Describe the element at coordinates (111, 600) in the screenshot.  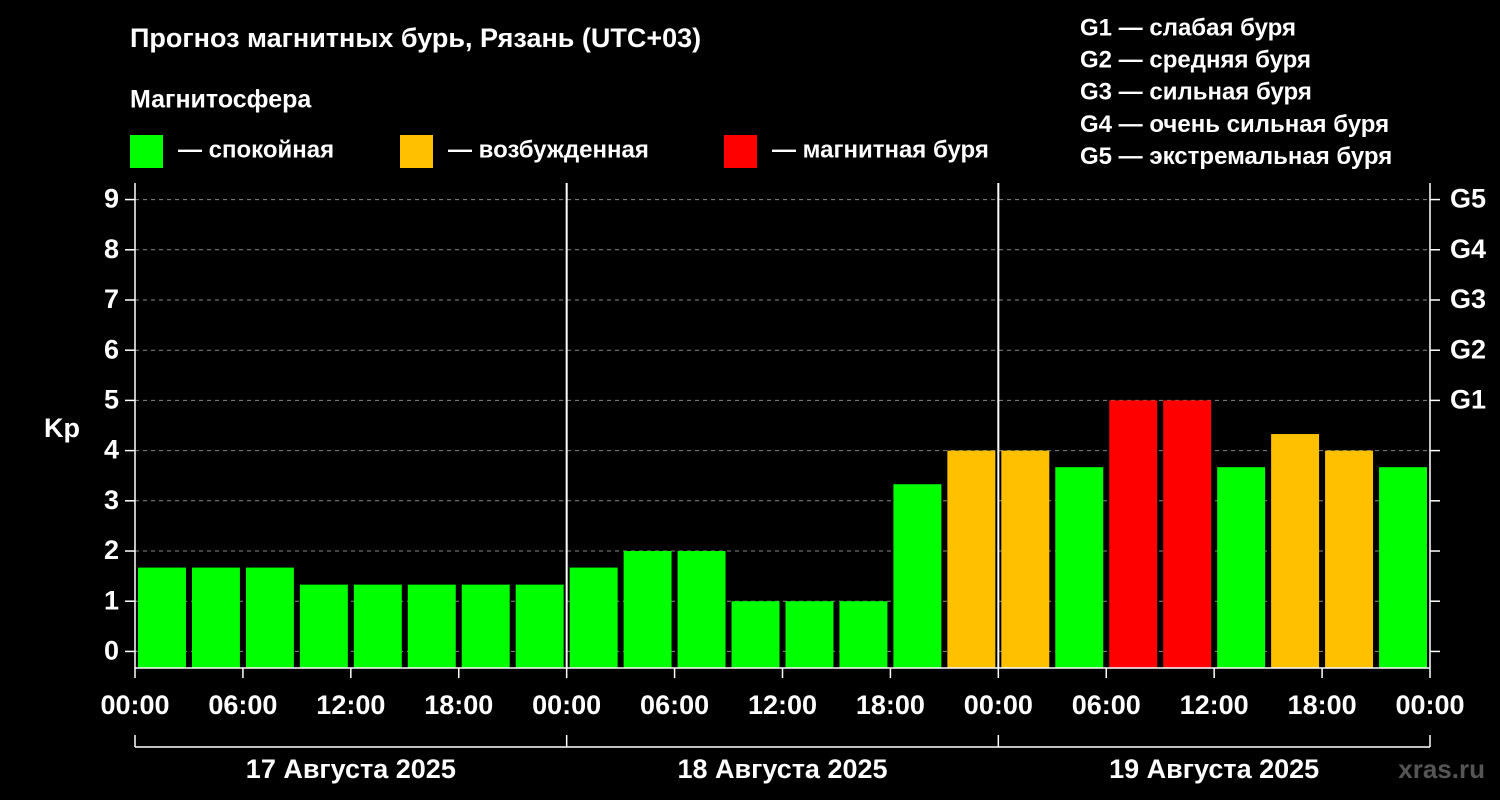
I see `y-tick-label: 1` at that location.